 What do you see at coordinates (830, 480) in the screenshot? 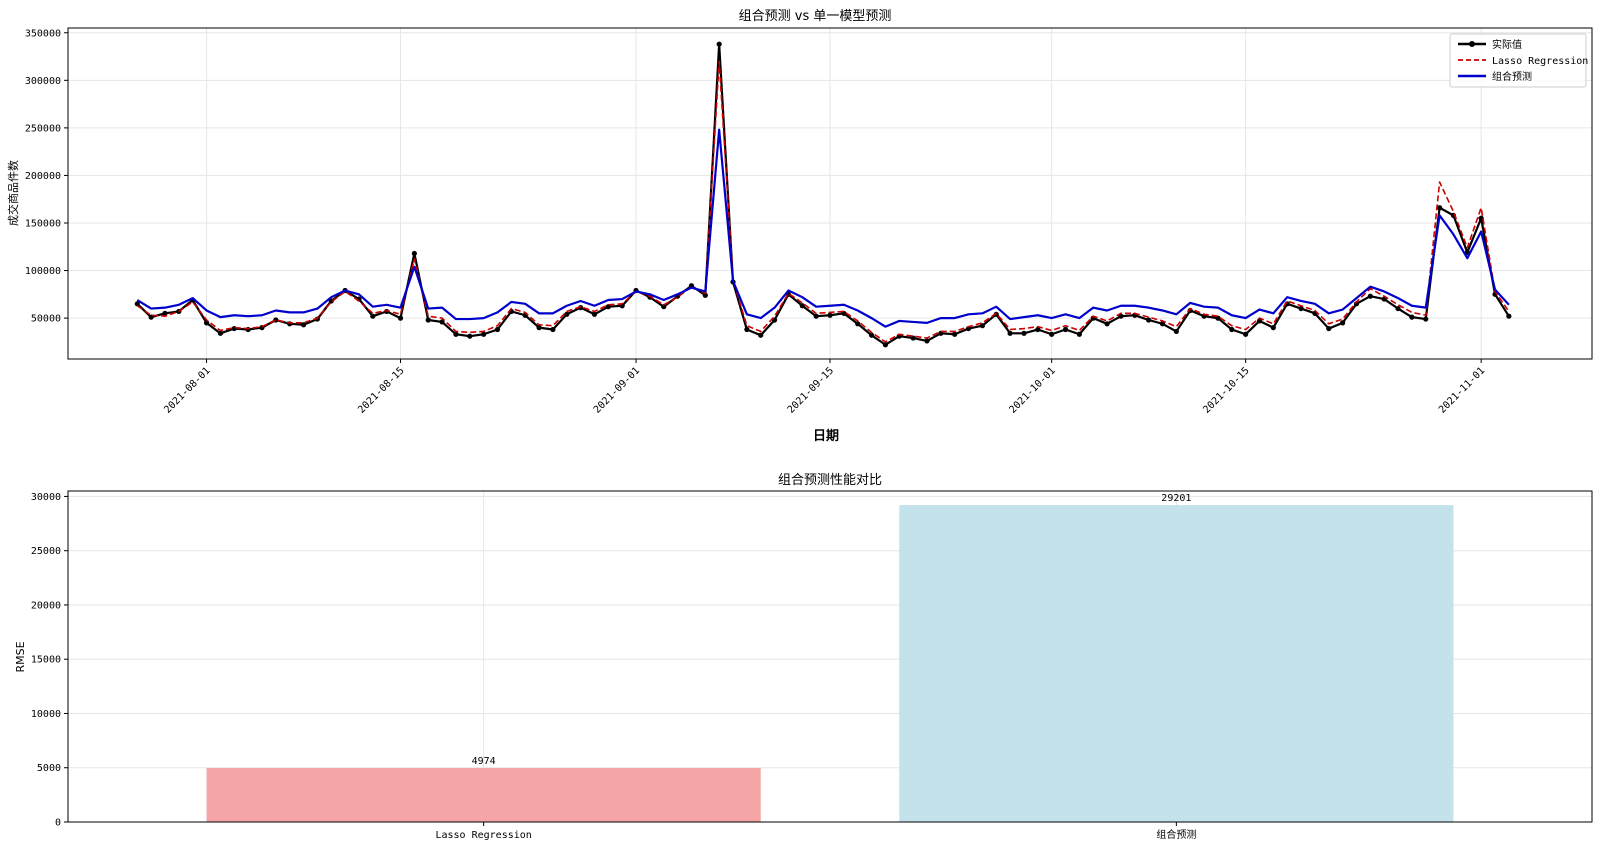
I see `bar-chart-title: 组合预测性能对比` at bounding box center [830, 480].